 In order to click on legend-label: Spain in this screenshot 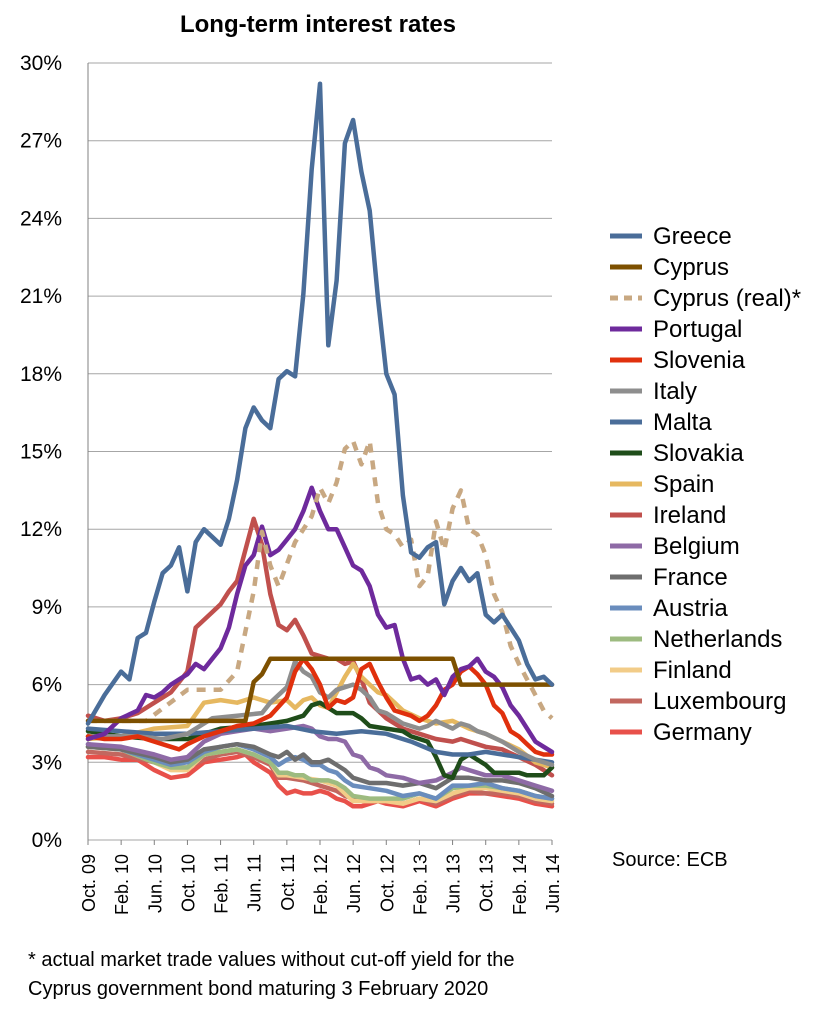, I will do `click(683, 484)`.